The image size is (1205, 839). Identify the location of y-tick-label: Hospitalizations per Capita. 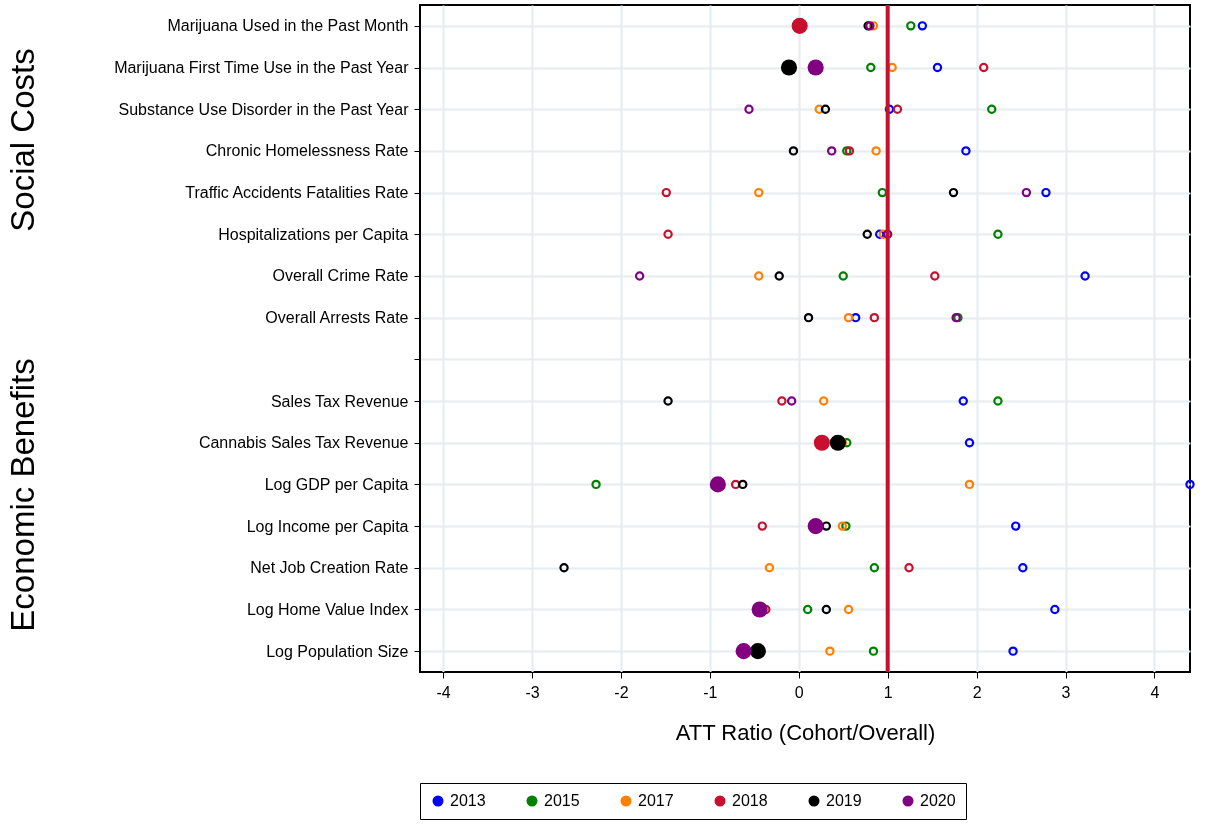
(313, 234).